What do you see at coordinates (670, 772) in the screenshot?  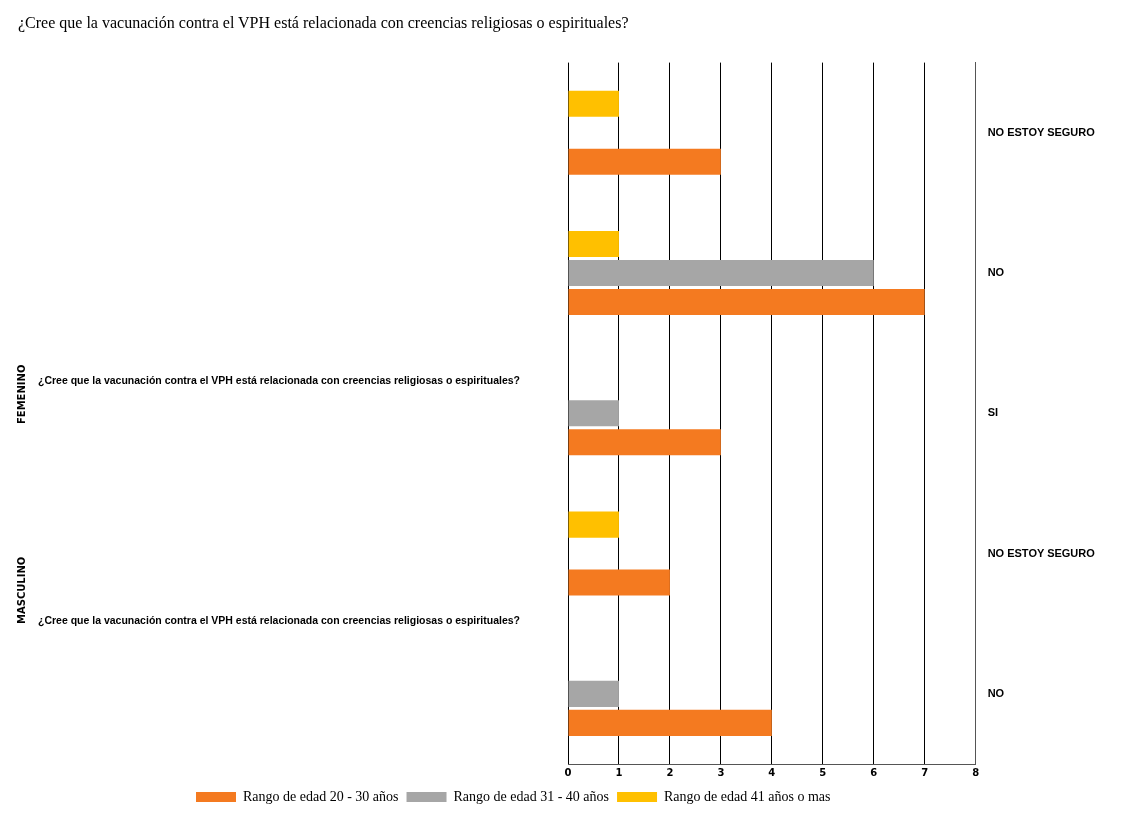 I see `x-tick-label: 2` at bounding box center [670, 772].